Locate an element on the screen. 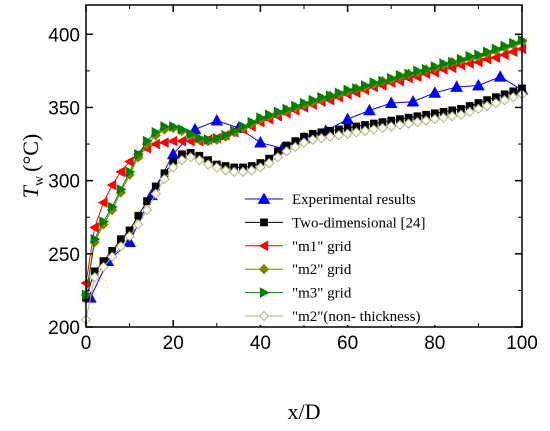  legend-entry: "m3" grid is located at coordinates (298, 294).